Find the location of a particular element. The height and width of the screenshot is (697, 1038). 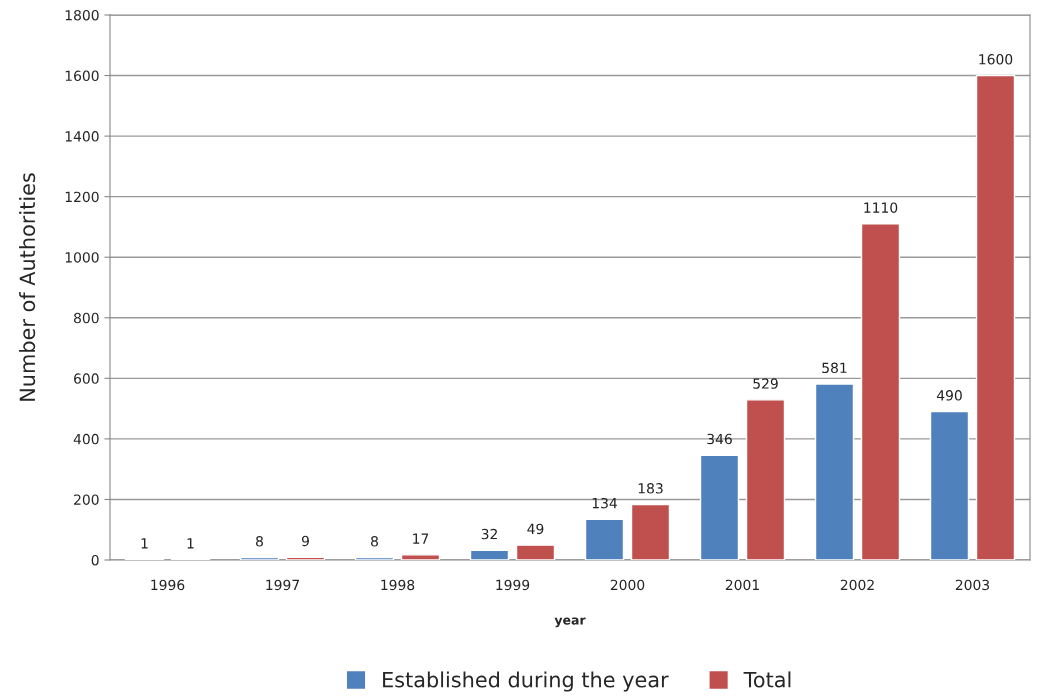

y-tick-label: 800 is located at coordinates (86, 318).